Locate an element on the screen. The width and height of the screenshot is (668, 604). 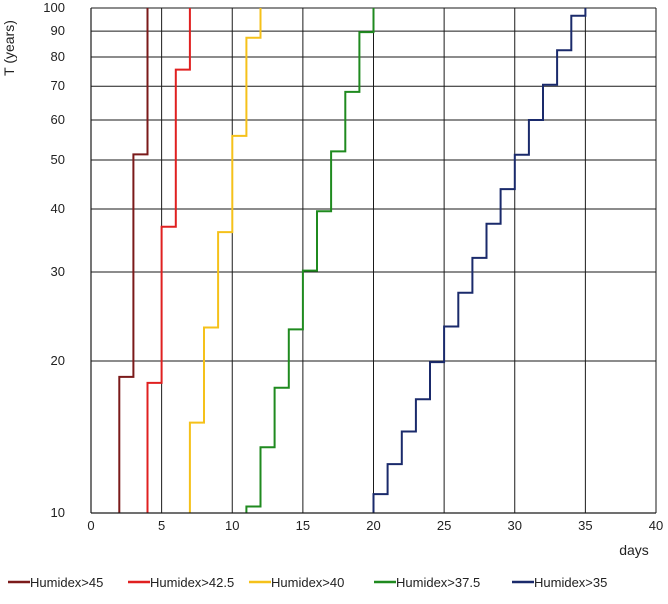
x-tick-label: 0 is located at coordinates (90, 525).